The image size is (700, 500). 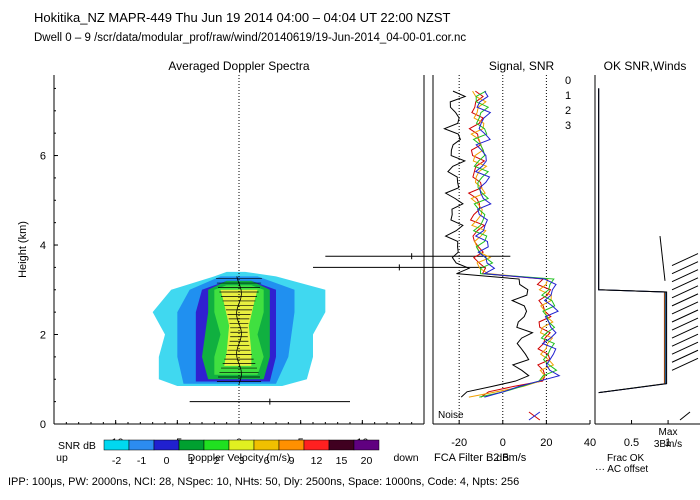 What do you see at coordinates (116, 461) in the screenshot?
I see `colorbar-tick-label: -2` at bounding box center [116, 461].